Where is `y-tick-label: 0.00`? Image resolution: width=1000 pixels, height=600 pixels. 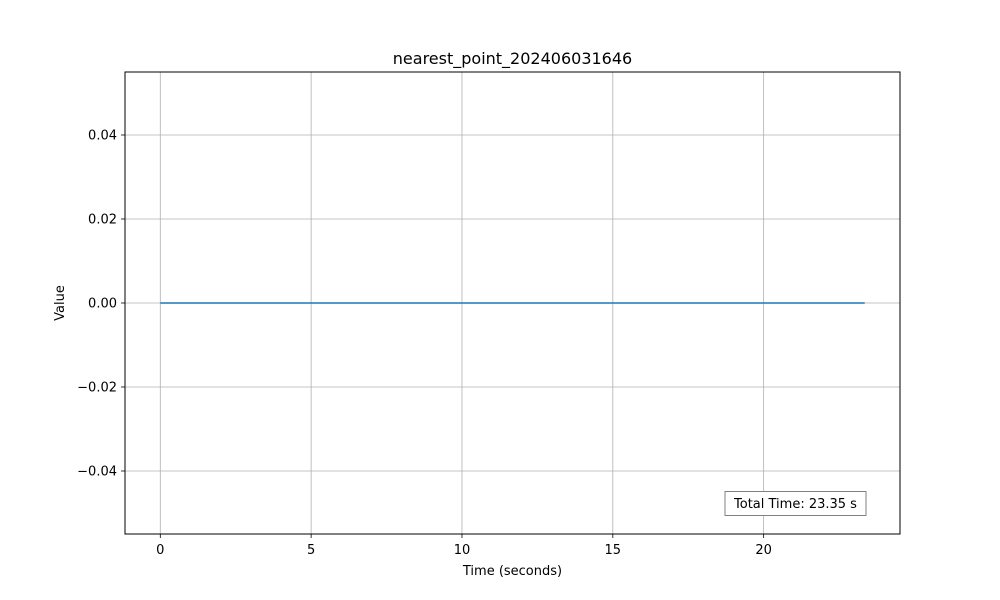 y-tick-label: 0.00 is located at coordinates (102, 304).